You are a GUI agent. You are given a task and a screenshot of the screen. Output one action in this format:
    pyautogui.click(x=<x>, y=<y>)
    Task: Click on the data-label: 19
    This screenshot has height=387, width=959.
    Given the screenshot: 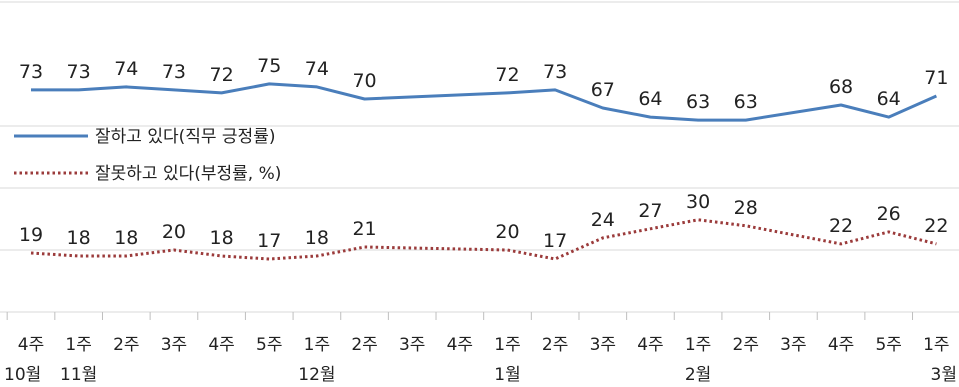 What is the action you would take?
    pyautogui.click(x=31, y=235)
    